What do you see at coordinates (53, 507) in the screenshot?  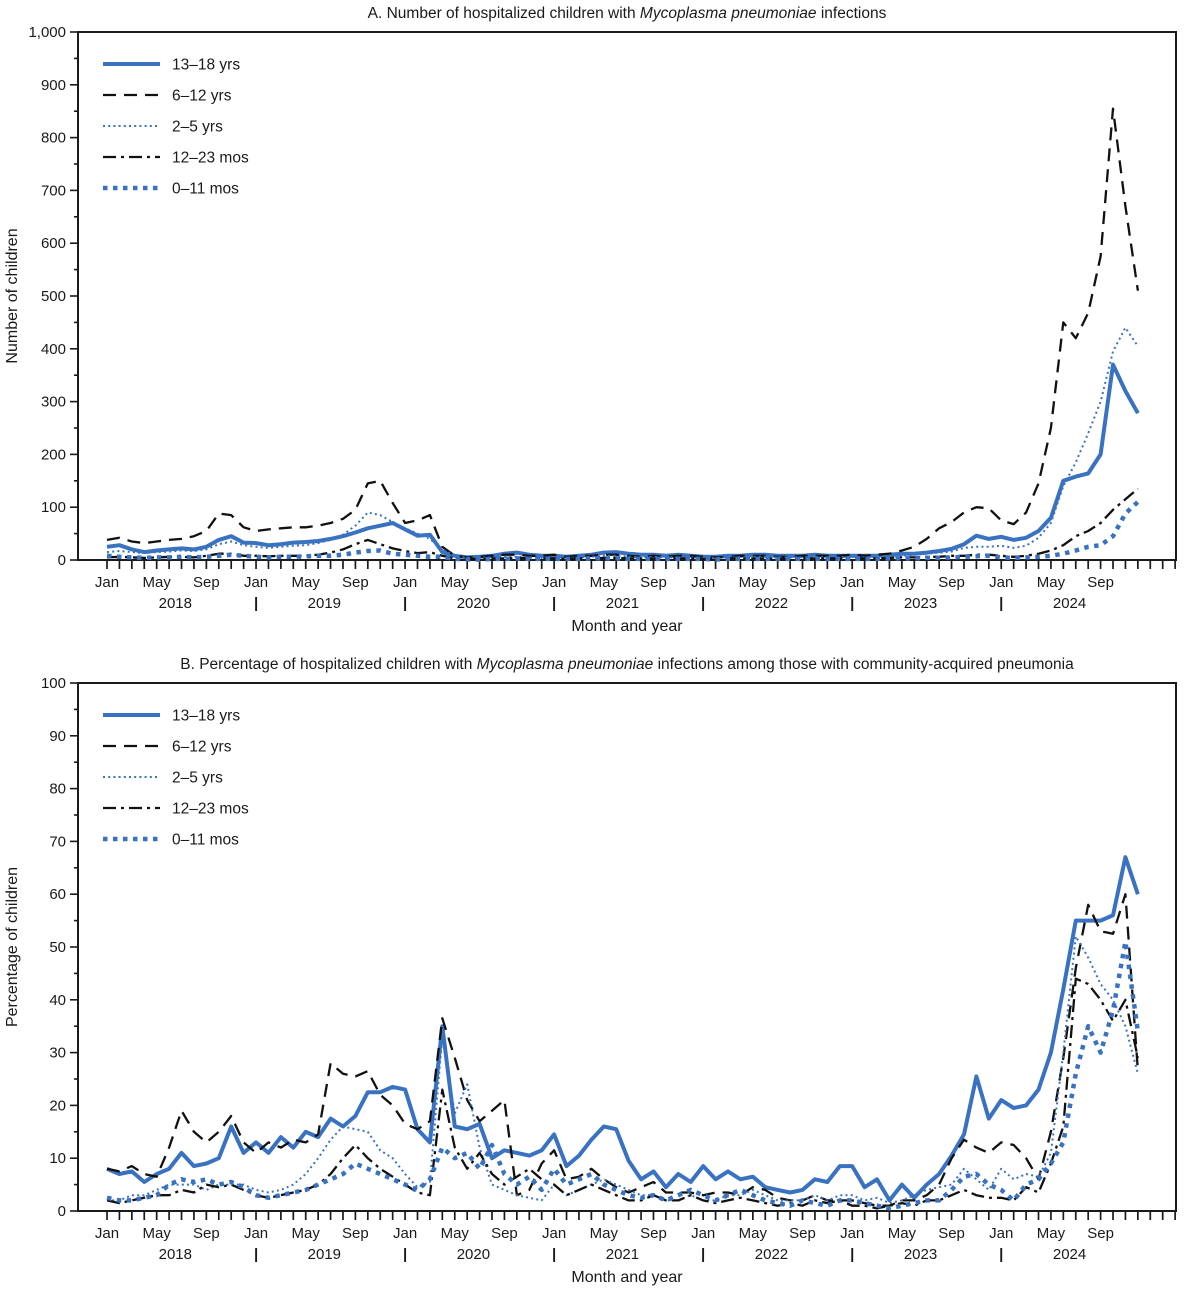 I see `y-tick-label: 100` at bounding box center [53, 507].